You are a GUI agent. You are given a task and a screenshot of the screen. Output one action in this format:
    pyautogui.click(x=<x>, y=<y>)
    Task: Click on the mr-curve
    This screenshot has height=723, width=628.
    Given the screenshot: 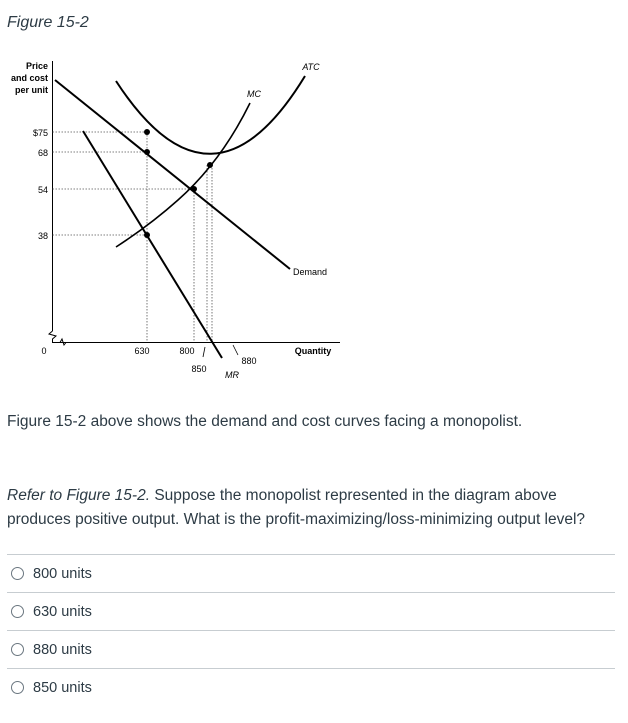 What is the action you would take?
    pyautogui.click(x=152, y=244)
    